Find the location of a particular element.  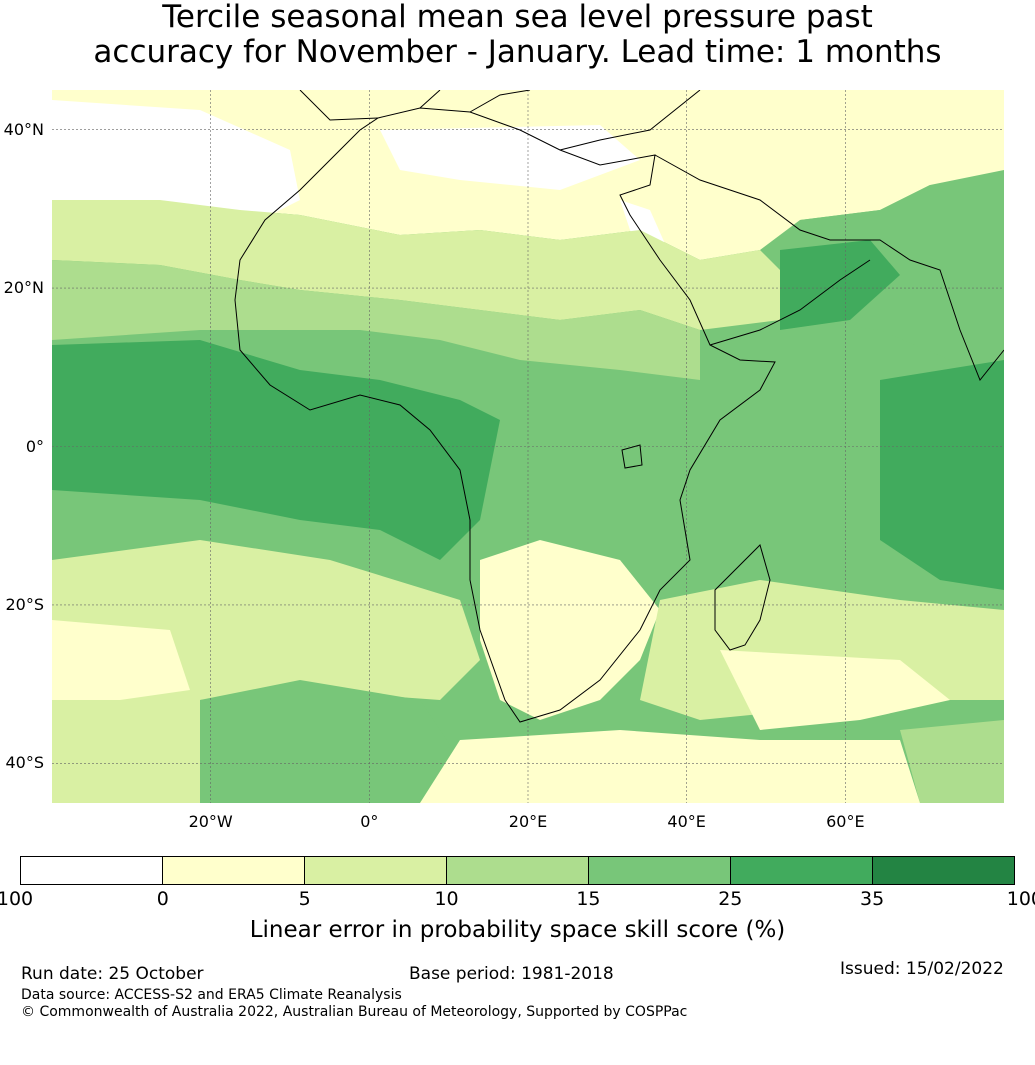

region-south-mid is located at coordinates (320, 741).